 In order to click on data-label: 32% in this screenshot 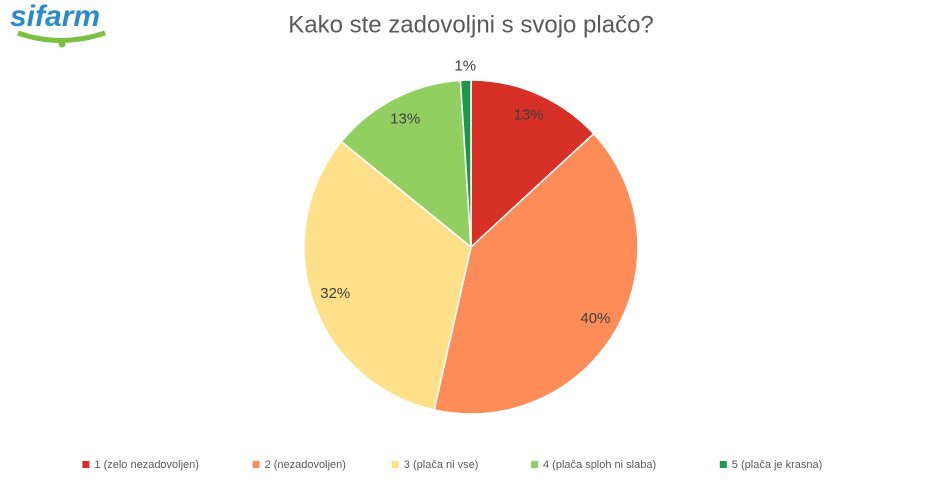, I will do `click(335, 293)`.